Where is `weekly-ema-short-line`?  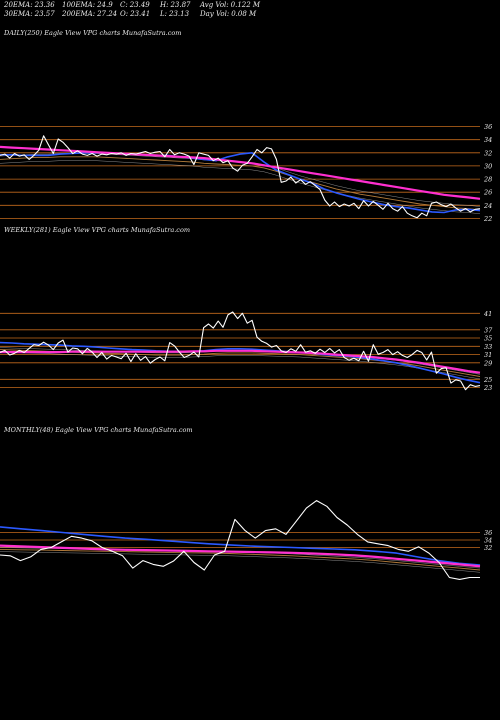 weekly-ema-short-line is located at coordinates (240, 362).